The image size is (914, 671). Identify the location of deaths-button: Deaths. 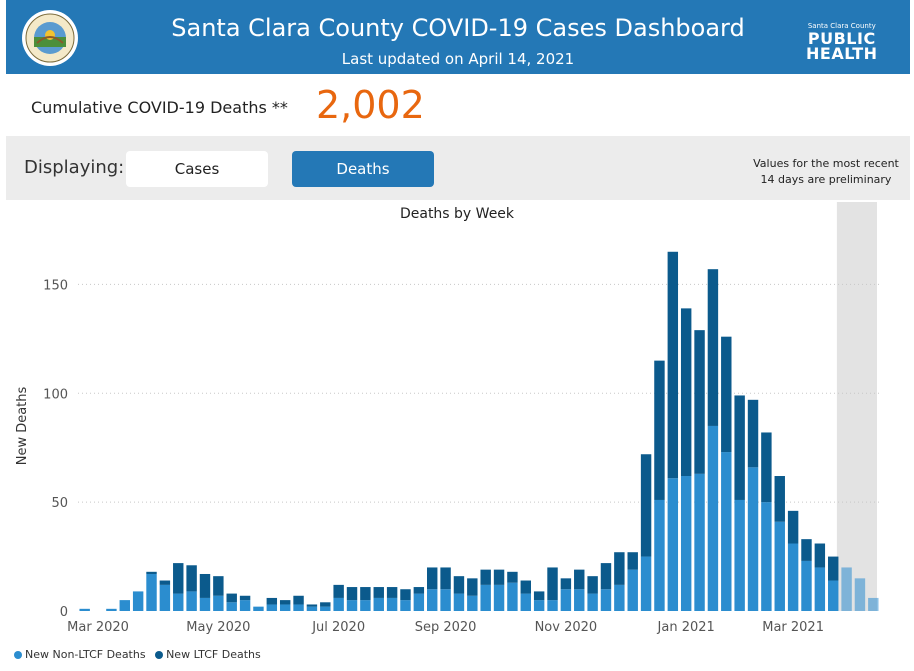
(363, 169).